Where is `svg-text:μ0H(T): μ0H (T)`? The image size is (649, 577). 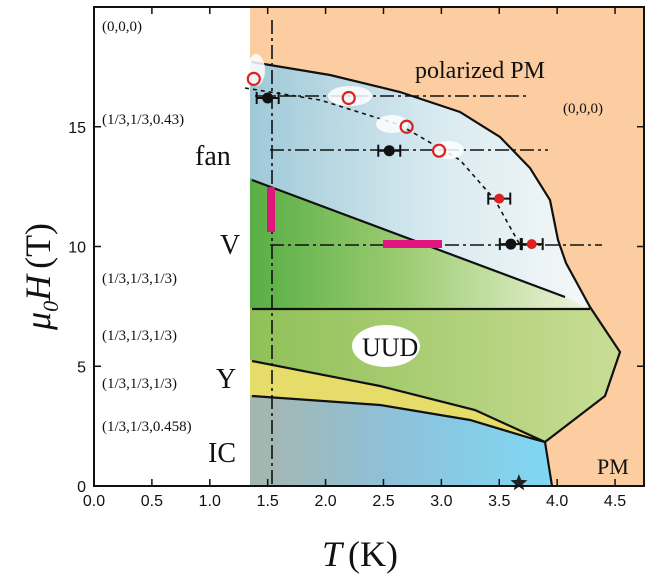
svg-text:μ0H(T): μ0H (T) is located at coordinates (40, 277).